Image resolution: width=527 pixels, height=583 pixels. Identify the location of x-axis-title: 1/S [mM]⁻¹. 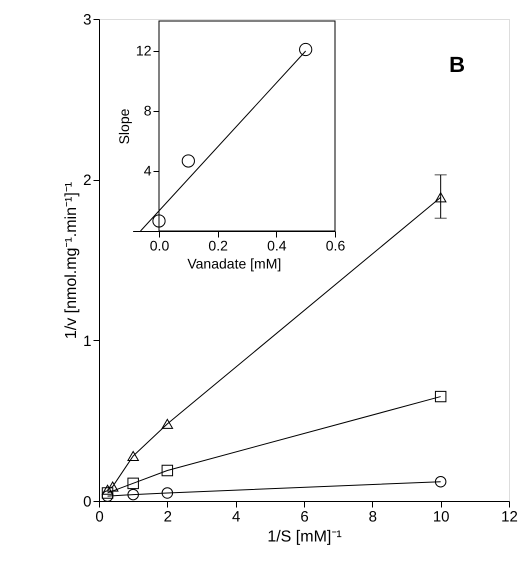
(304, 537).